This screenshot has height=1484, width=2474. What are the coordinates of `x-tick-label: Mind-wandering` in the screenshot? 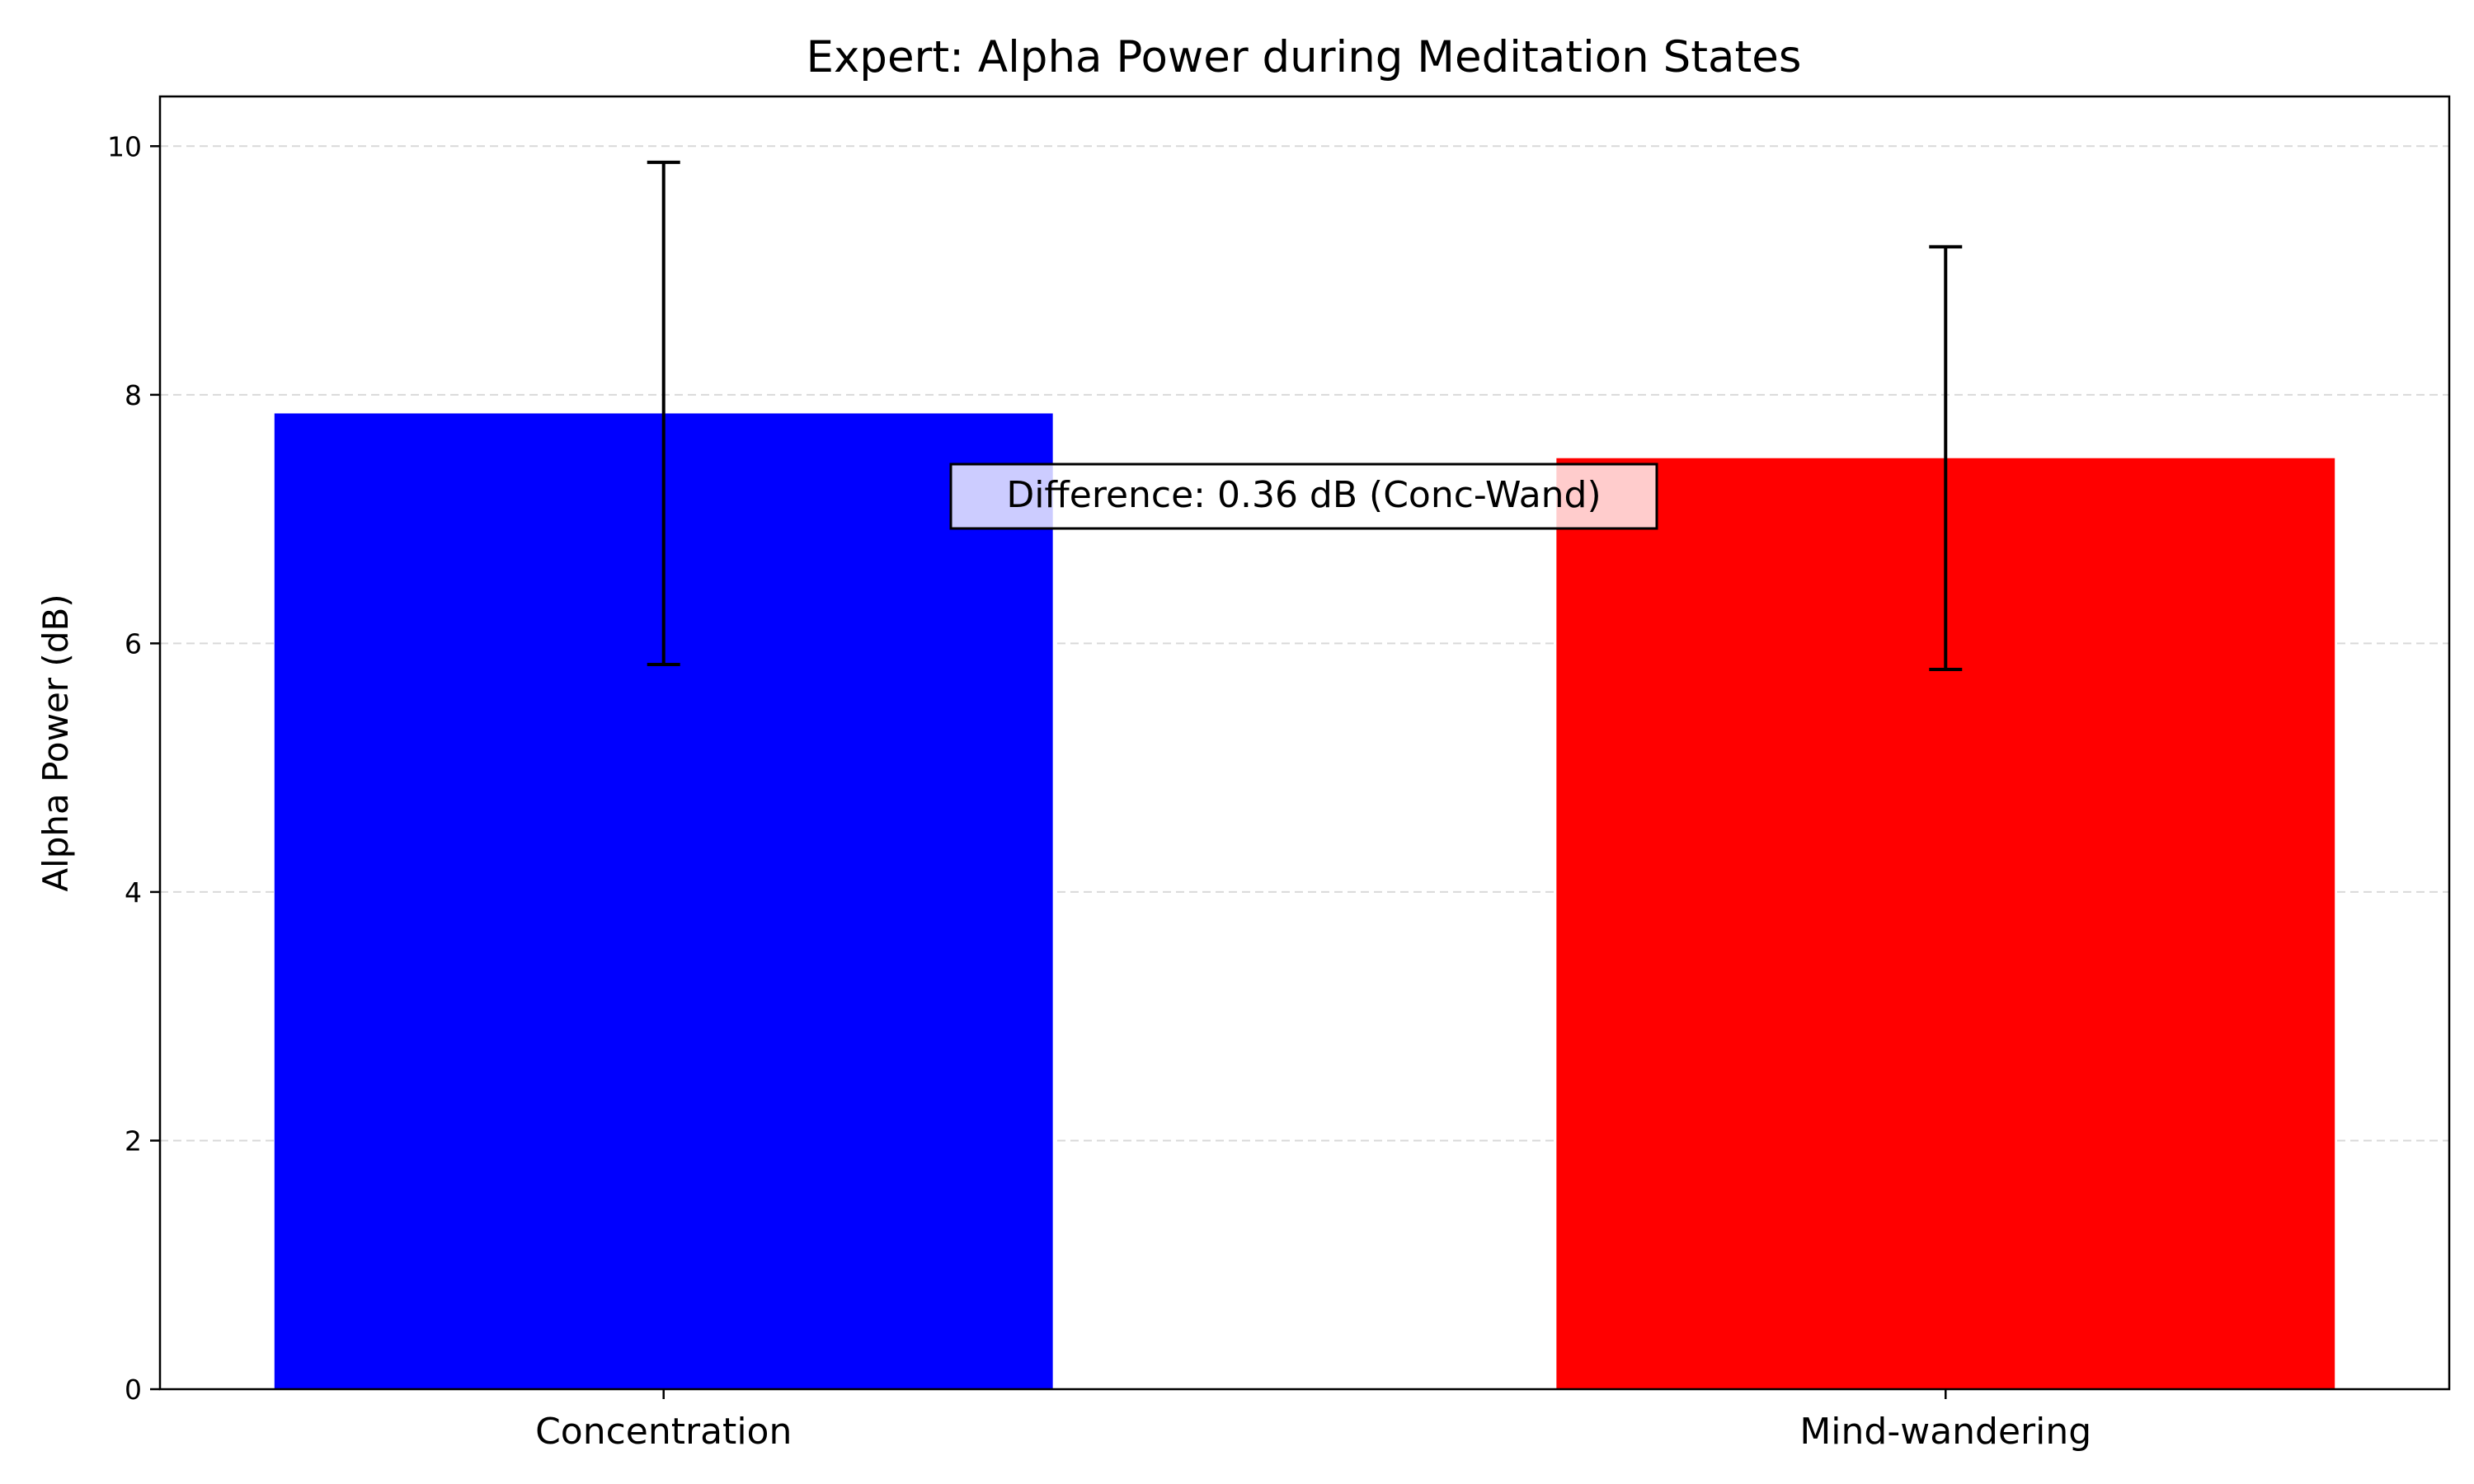 It's located at (1945, 1432).